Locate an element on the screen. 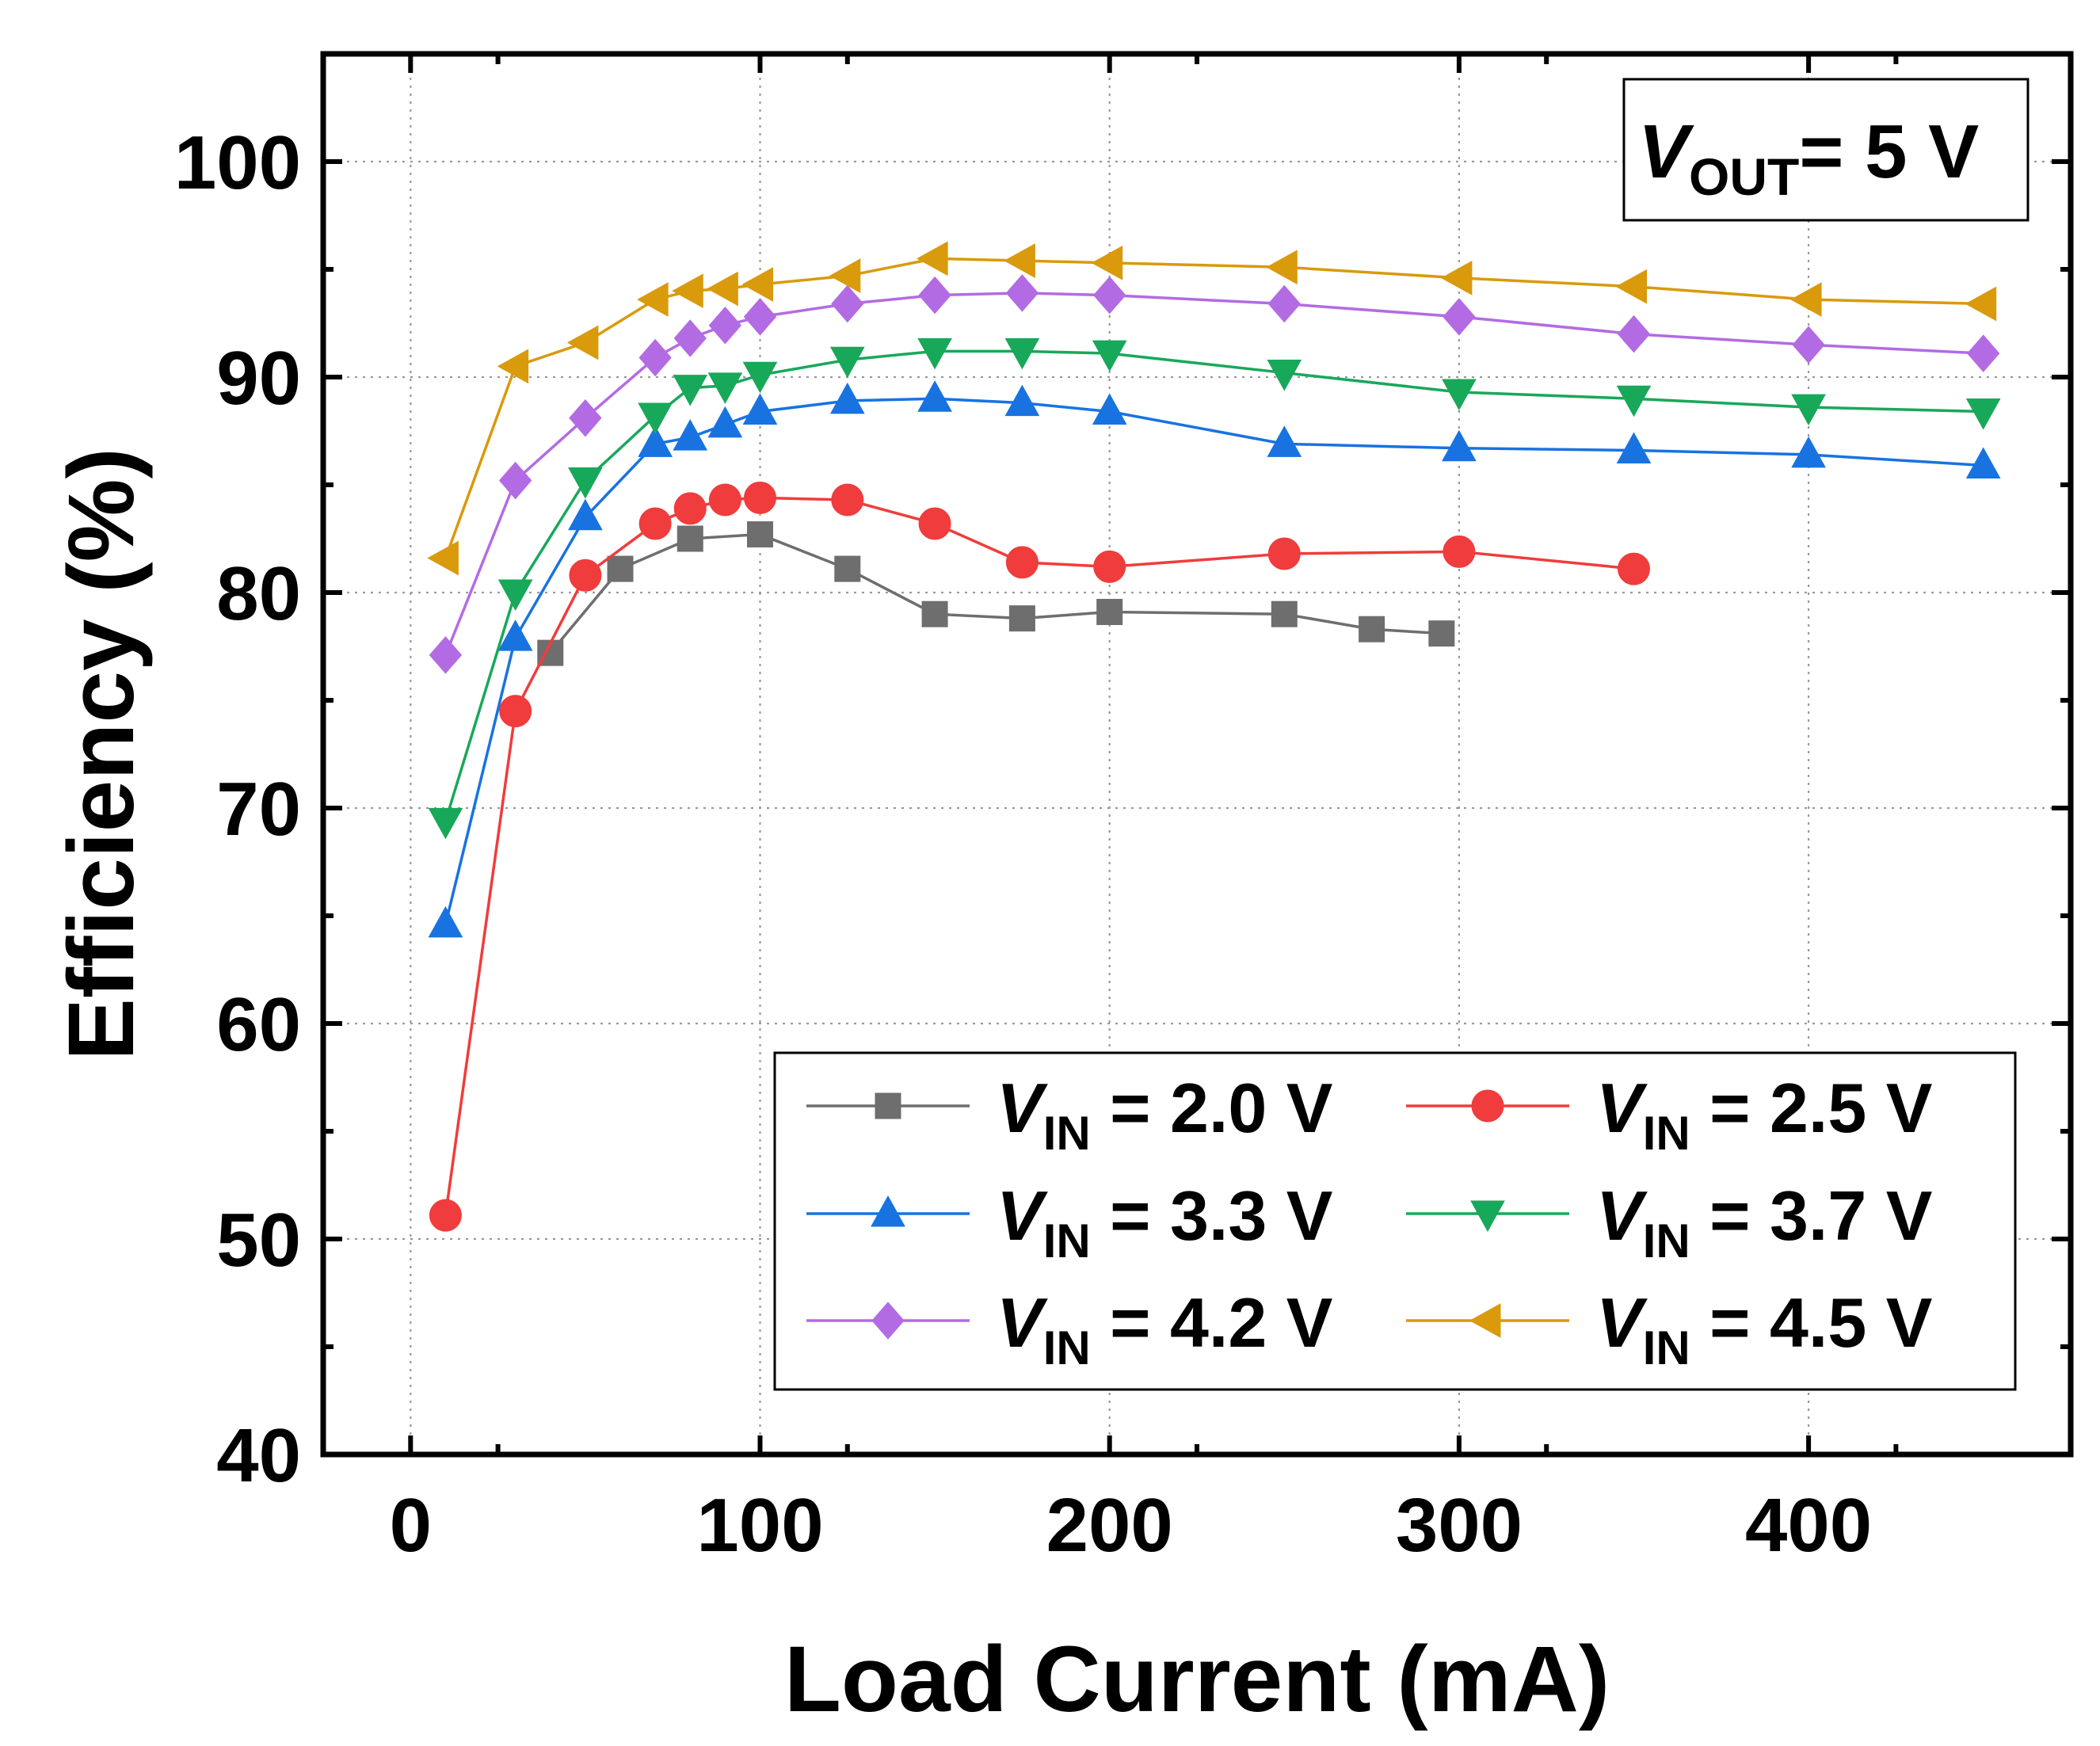 This screenshot has height=1746, width=2100. legend-entry-4: VIN = 3.7 V is located at coordinates (1669, 1222).